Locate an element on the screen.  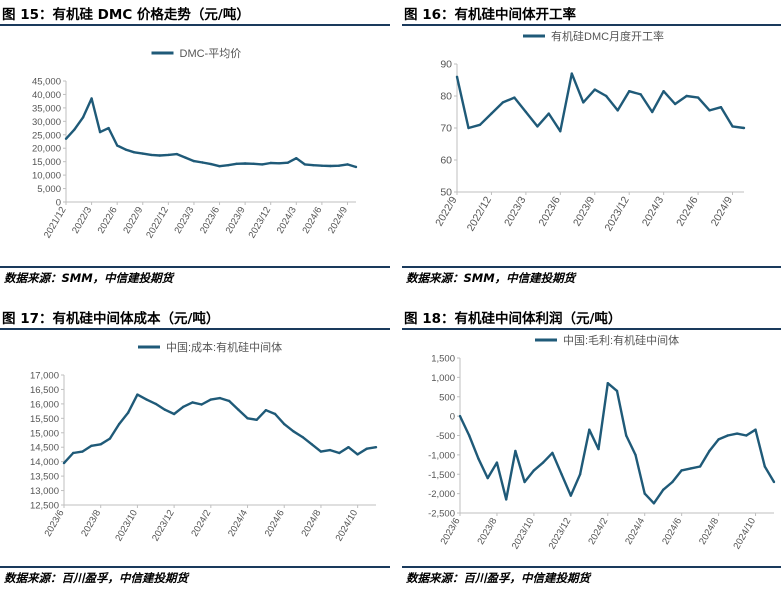
y-tick-label: 10,000 is located at coordinates (46, 176).